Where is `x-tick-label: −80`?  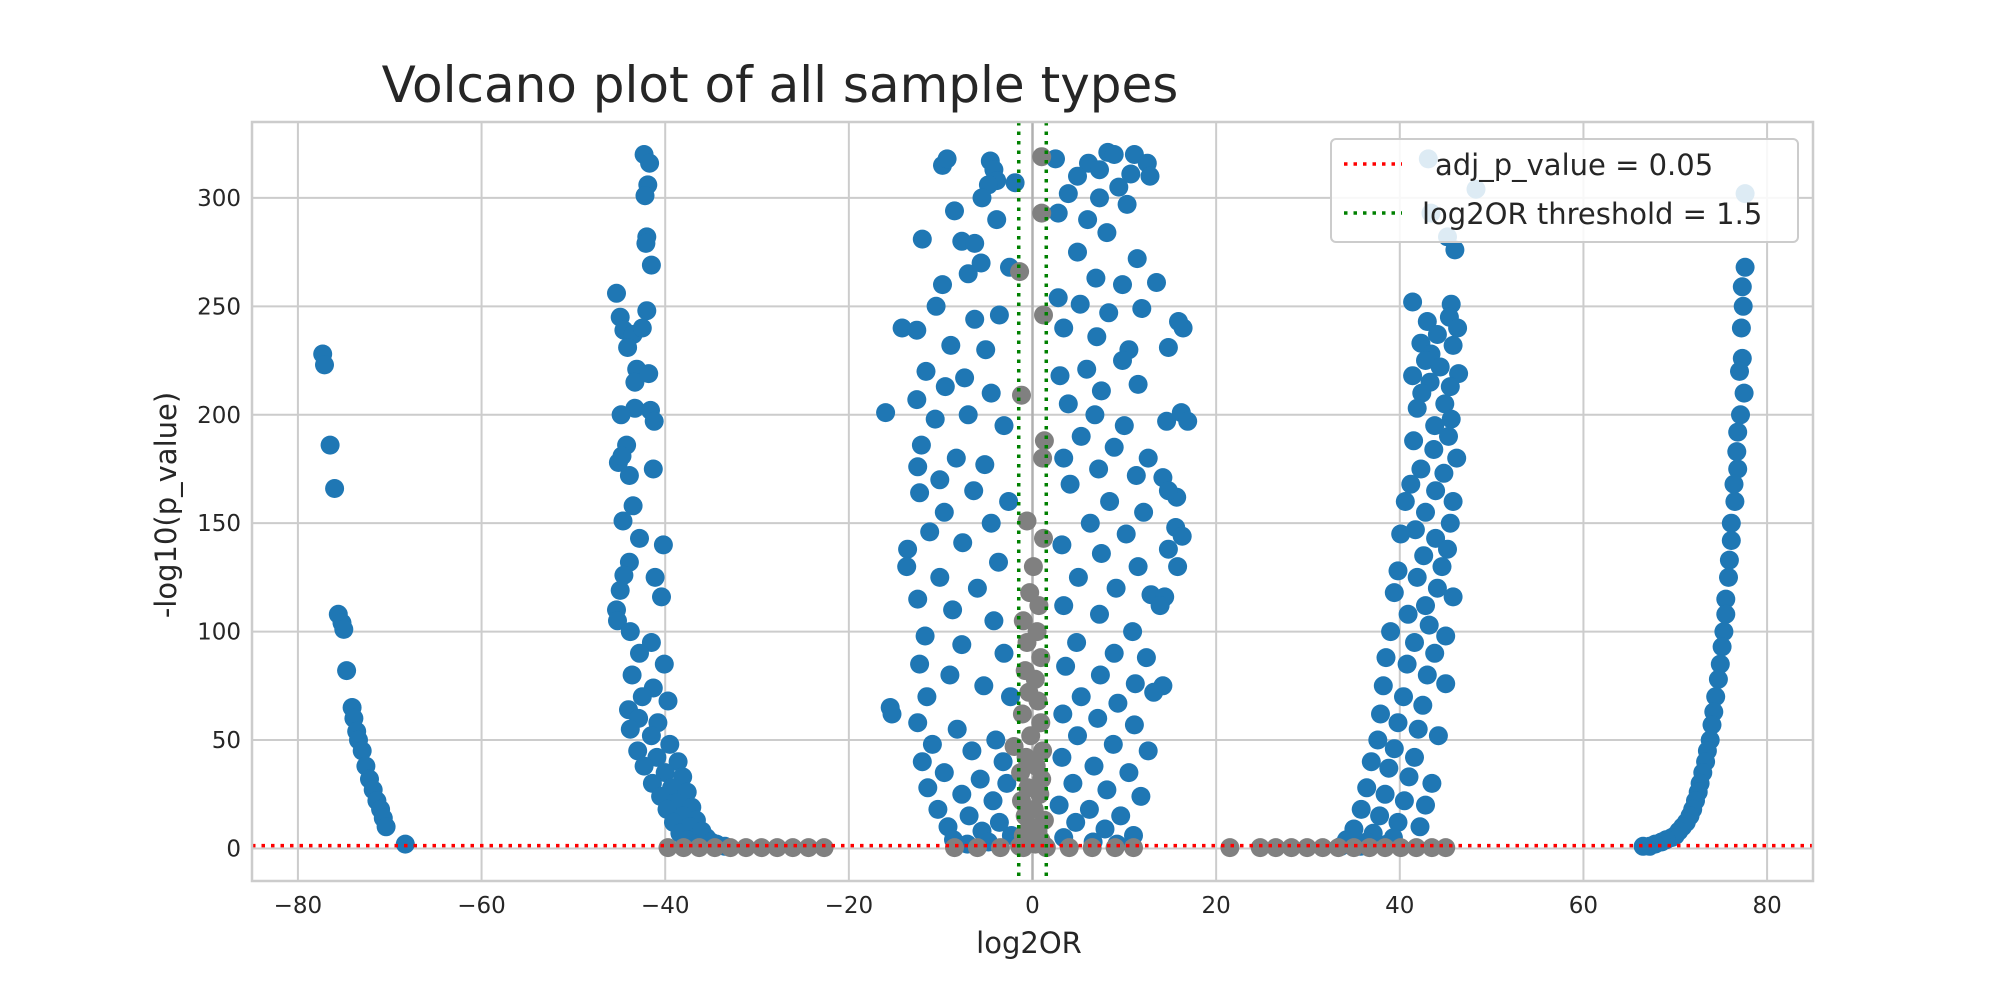 x-tick-label: −80 is located at coordinates (298, 906).